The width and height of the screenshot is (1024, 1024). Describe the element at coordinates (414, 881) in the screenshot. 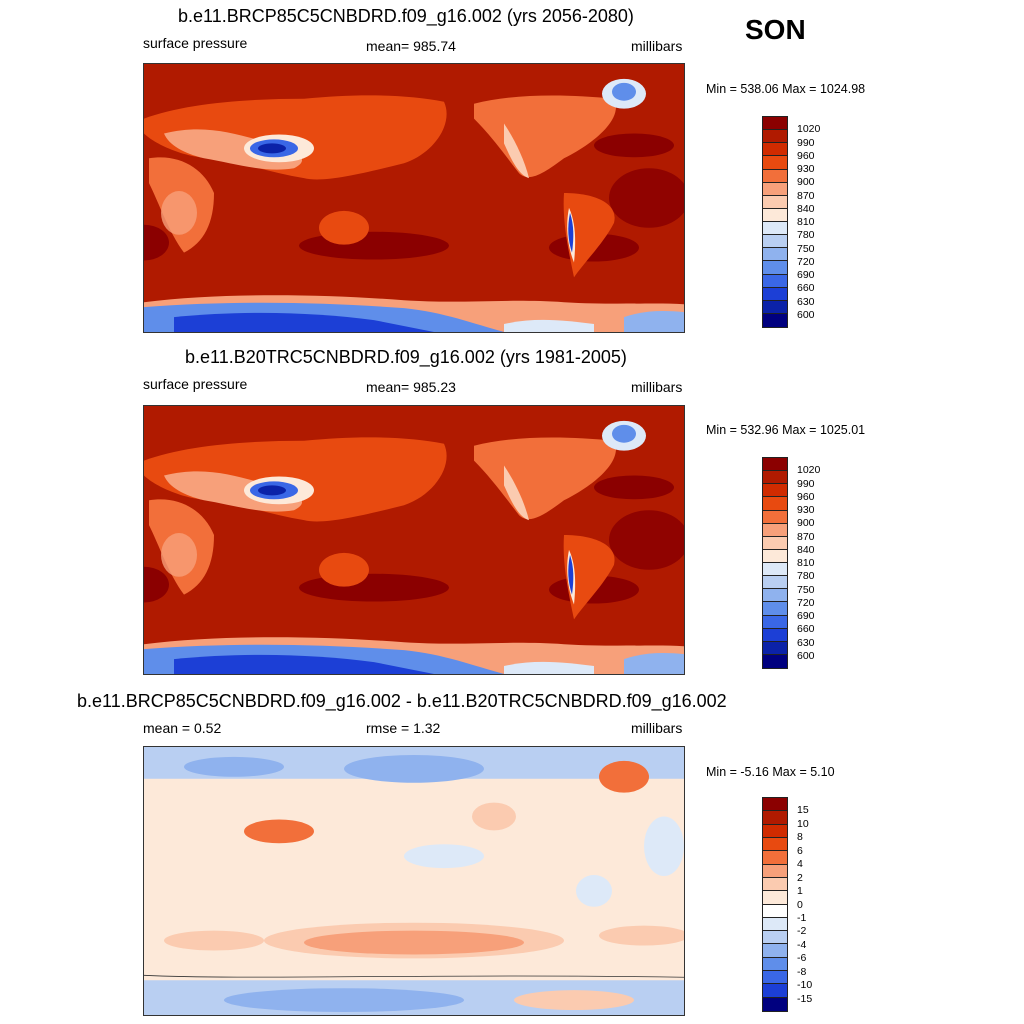

I see `panel-3-map` at that location.